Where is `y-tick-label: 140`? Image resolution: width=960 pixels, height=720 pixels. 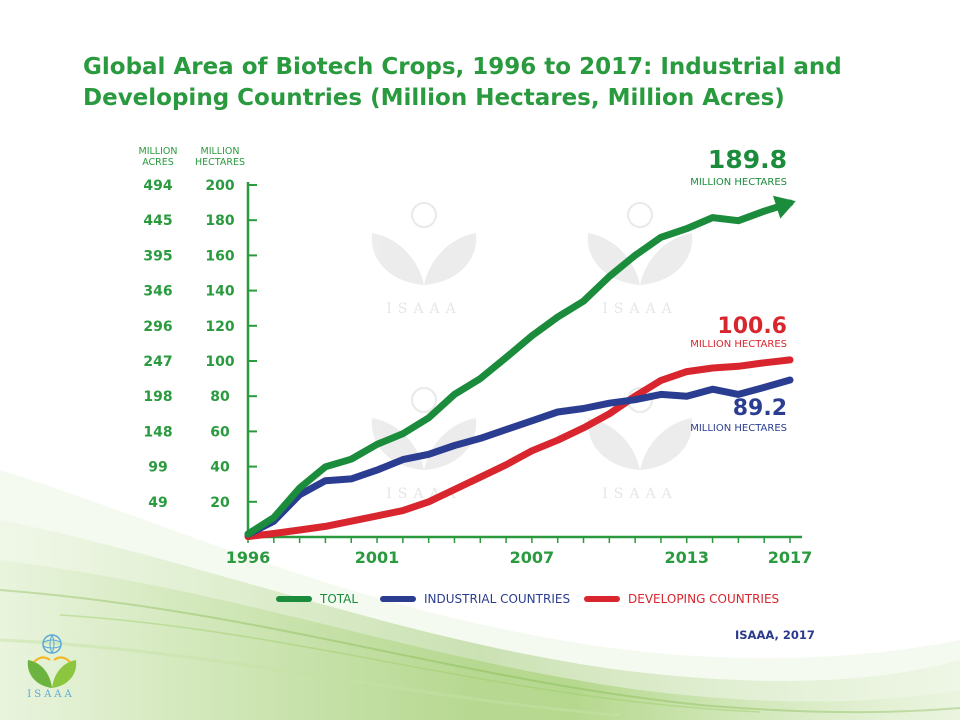
y-tick-label: 140 is located at coordinates (219, 292).